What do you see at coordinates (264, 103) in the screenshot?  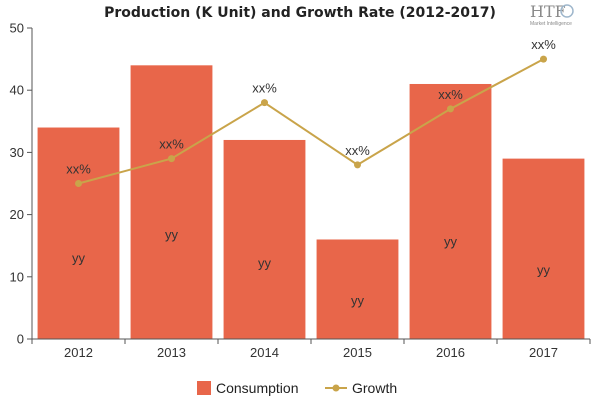 I see `growth-point-2014` at bounding box center [264, 103].